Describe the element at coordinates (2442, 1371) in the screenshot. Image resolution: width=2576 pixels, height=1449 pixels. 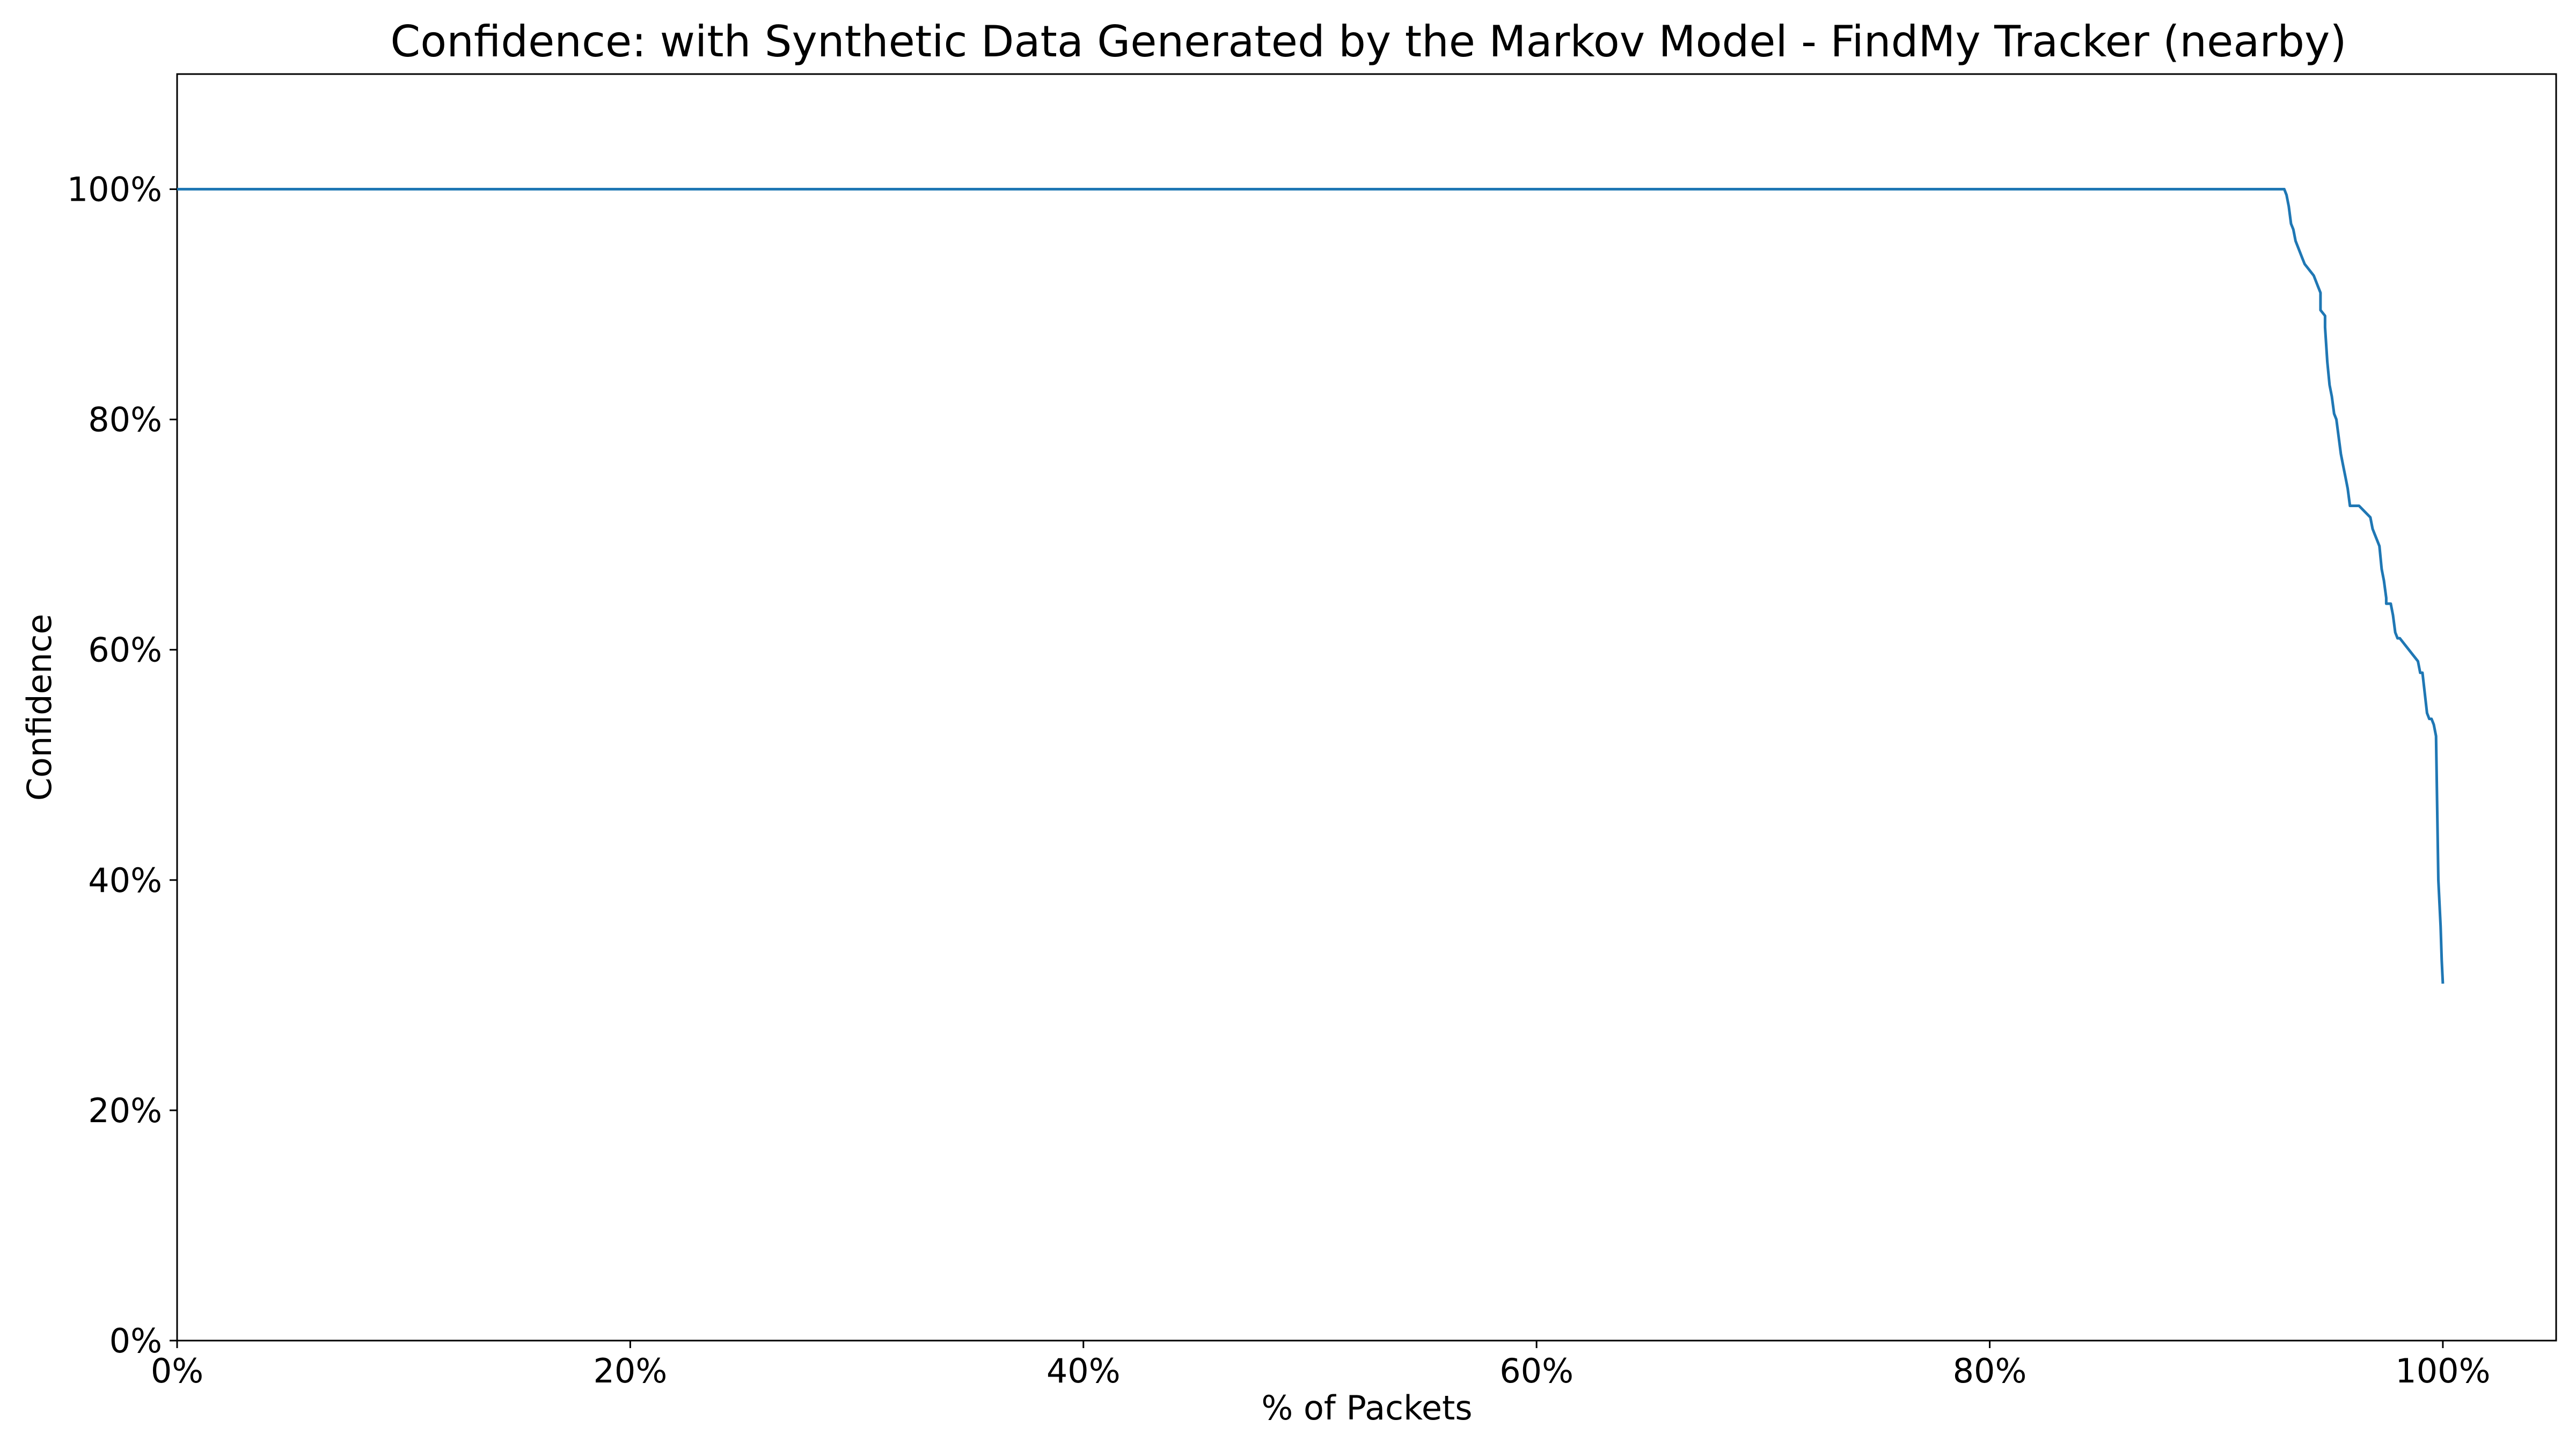
I see `x-tick-label: 100%` at that location.